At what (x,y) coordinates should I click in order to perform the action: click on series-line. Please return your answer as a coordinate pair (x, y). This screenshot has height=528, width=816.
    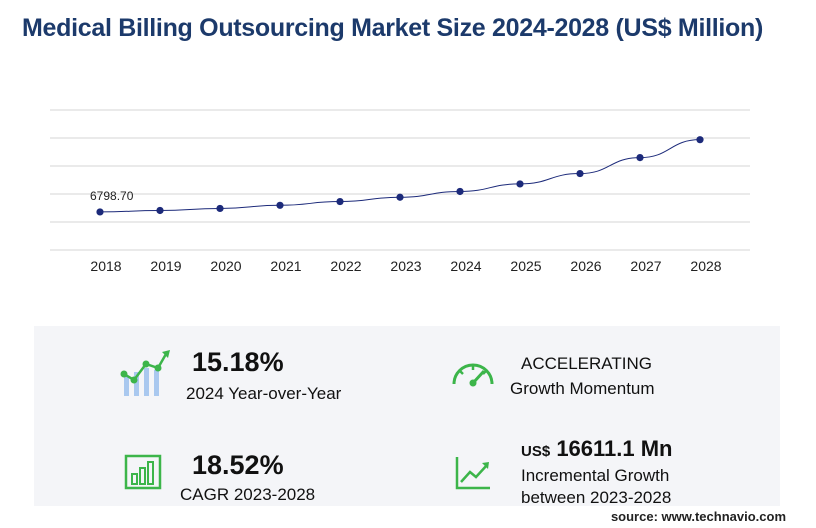
    Looking at the image, I should click on (400, 176).